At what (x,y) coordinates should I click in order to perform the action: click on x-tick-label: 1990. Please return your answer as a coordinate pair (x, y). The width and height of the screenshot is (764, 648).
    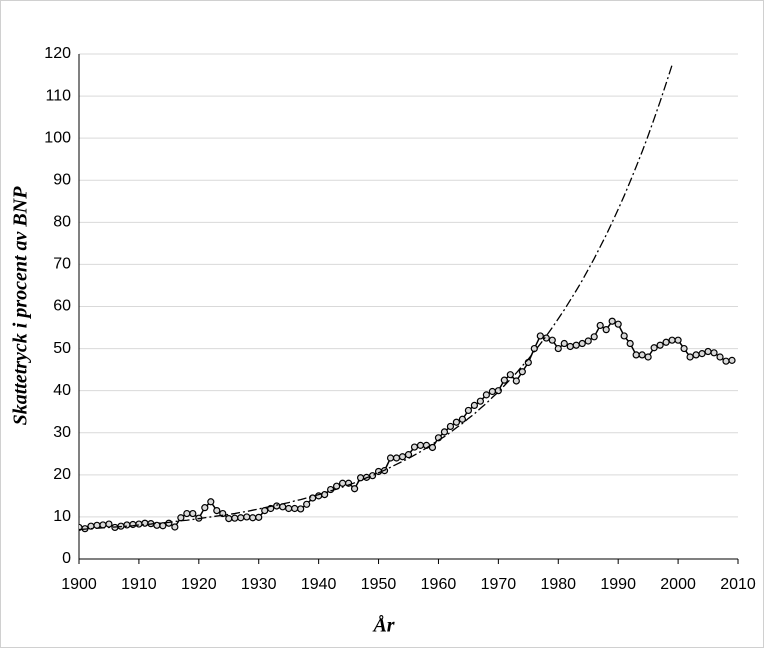
    Looking at the image, I should click on (618, 584).